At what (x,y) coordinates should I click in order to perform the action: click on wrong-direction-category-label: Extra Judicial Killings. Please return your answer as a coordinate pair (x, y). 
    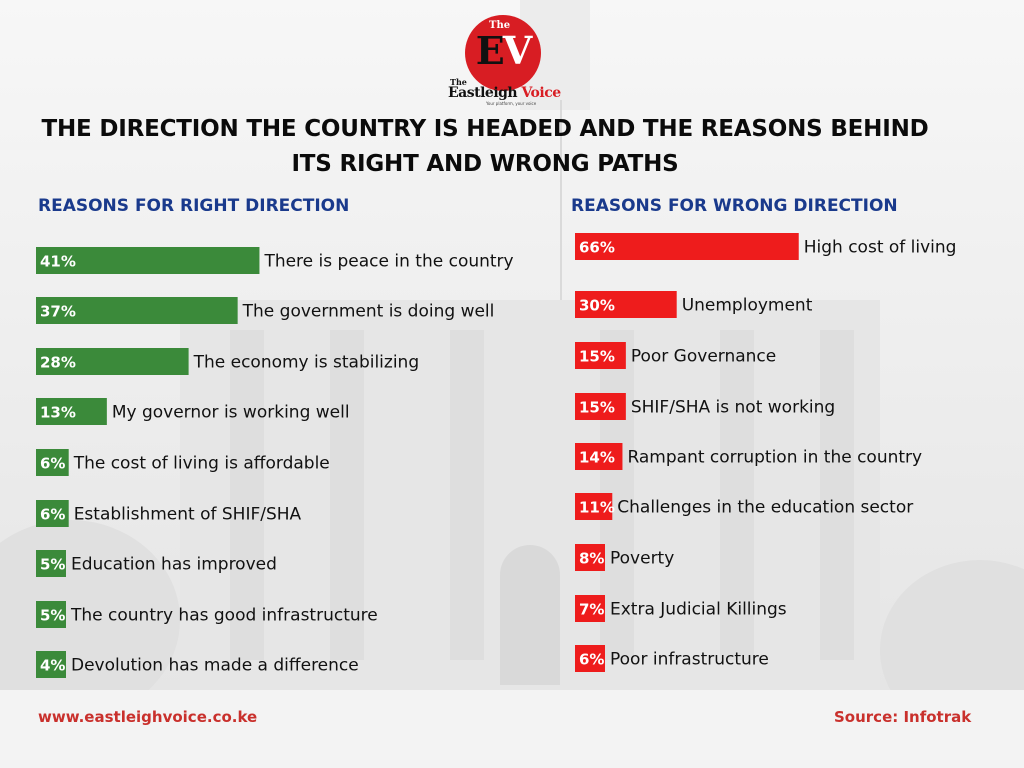
    Looking at the image, I should click on (698, 610).